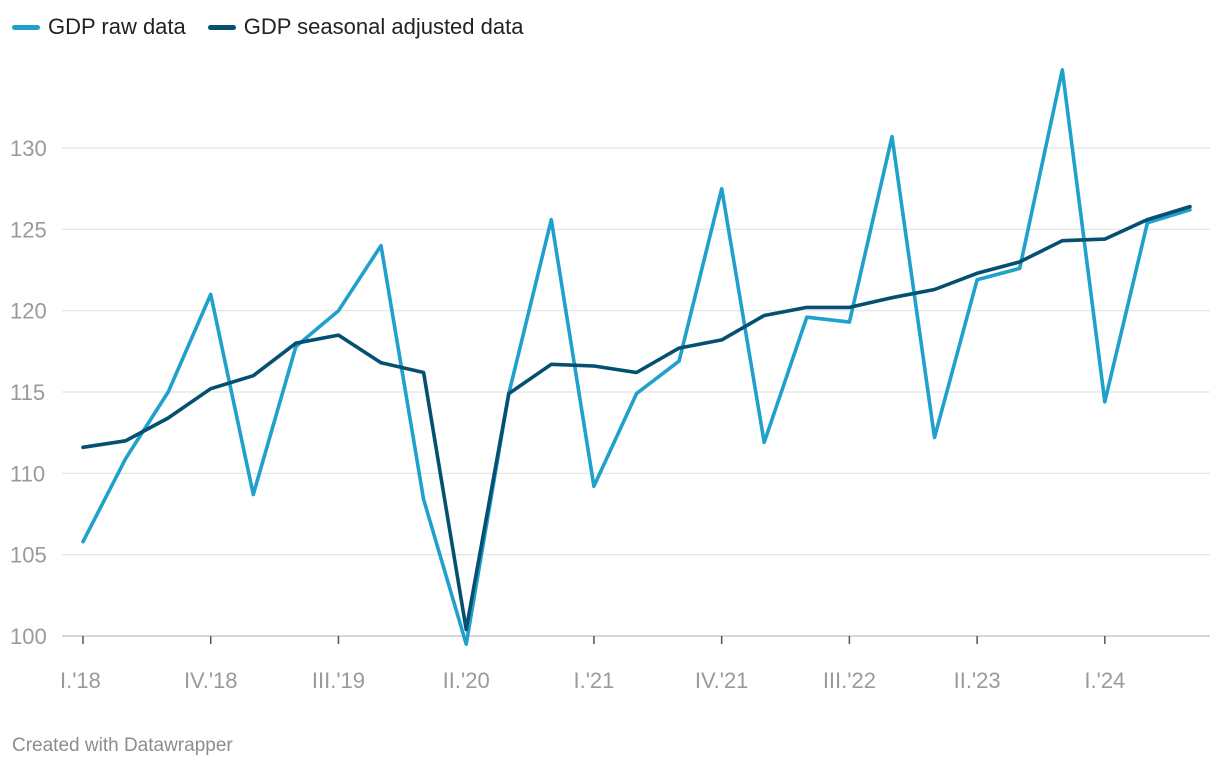  Describe the element at coordinates (28, 636) in the screenshot. I see `y-tick-label-100: 100` at that location.